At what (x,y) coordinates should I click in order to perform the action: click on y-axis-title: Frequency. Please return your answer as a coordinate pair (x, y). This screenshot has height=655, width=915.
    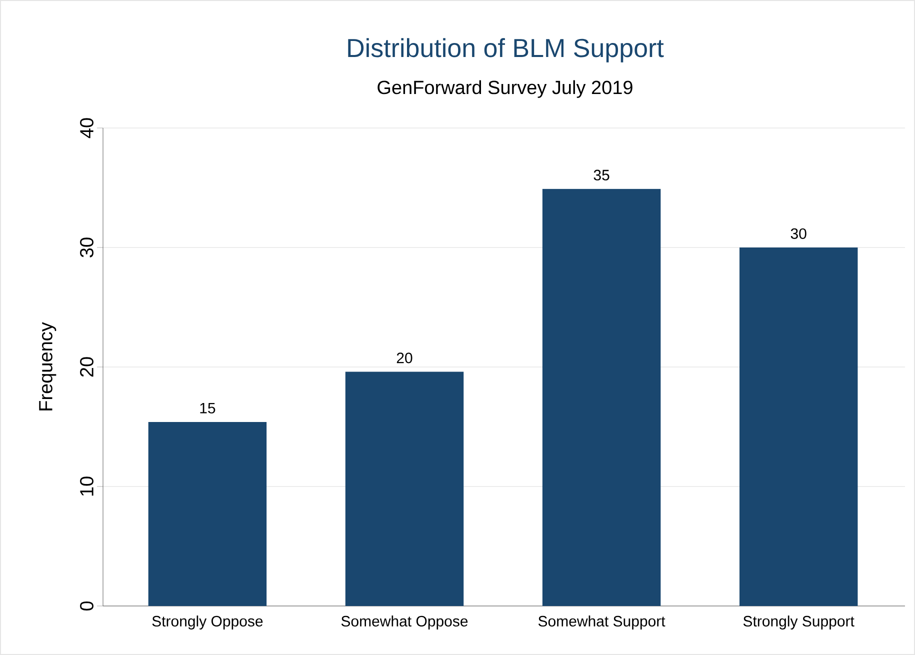
    Looking at the image, I should click on (47, 366).